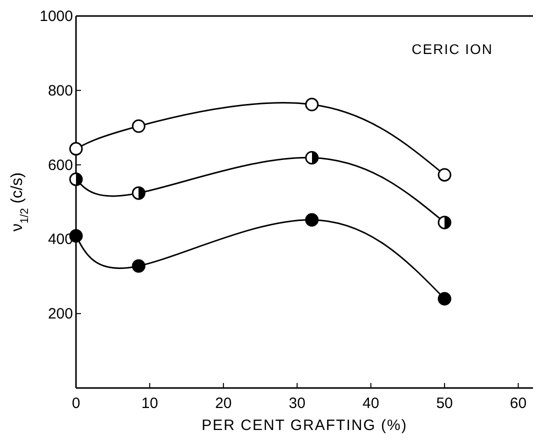 The width and height of the screenshot is (547, 440). I want to click on x-axis-title: PER CENT GRAFTING (%), so click(305, 425).